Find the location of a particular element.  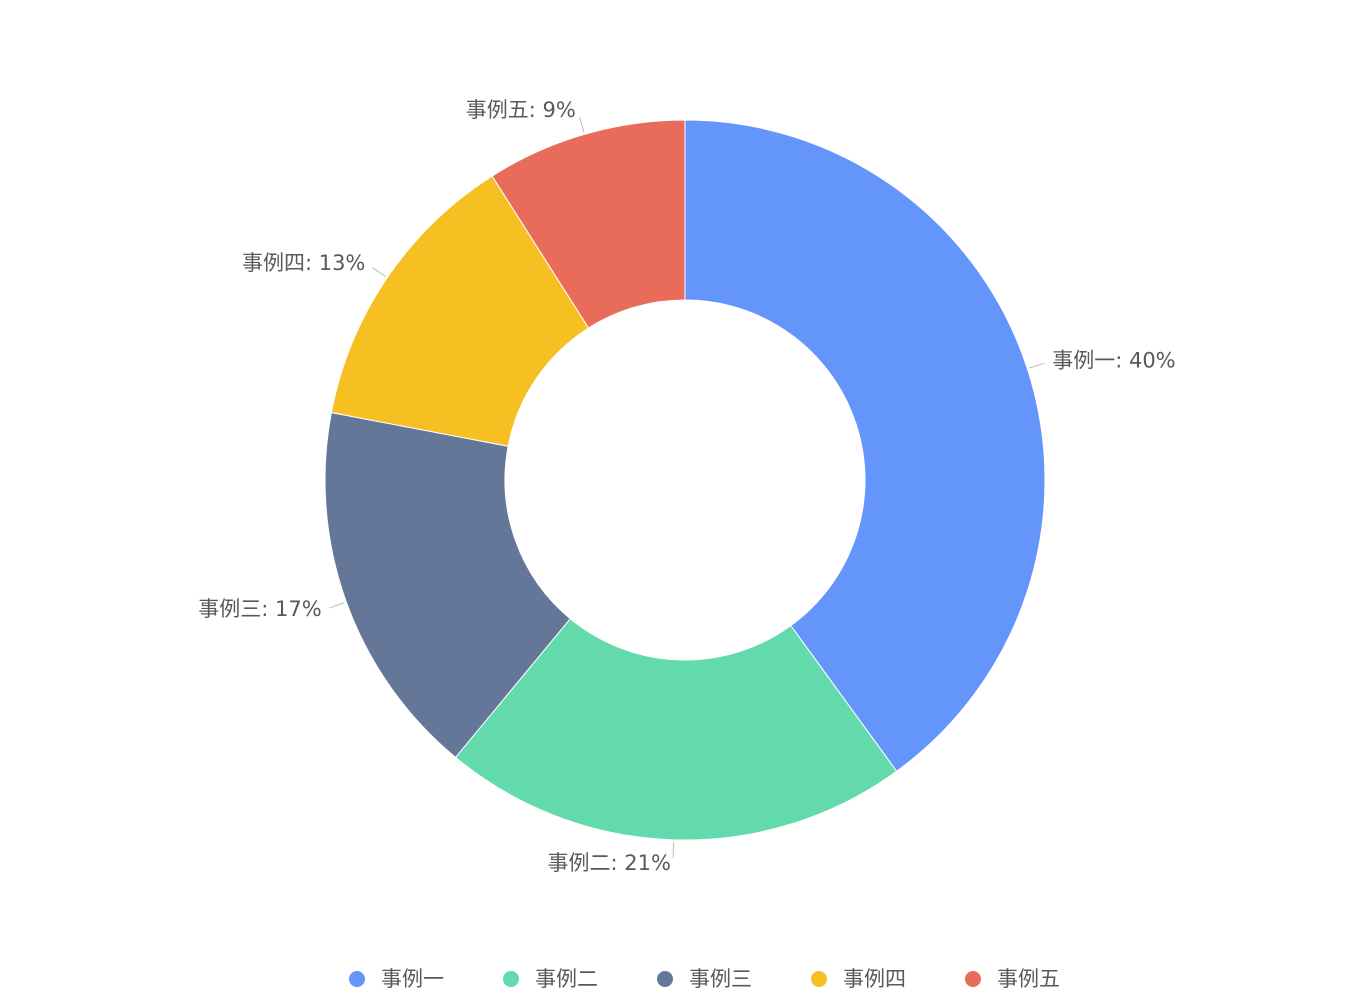

legend-label: 事例三 is located at coordinates (720, 979).